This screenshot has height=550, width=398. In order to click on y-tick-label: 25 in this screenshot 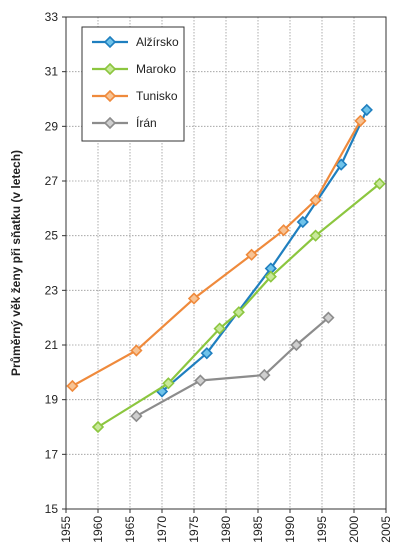, I will do `click(52, 236)`.